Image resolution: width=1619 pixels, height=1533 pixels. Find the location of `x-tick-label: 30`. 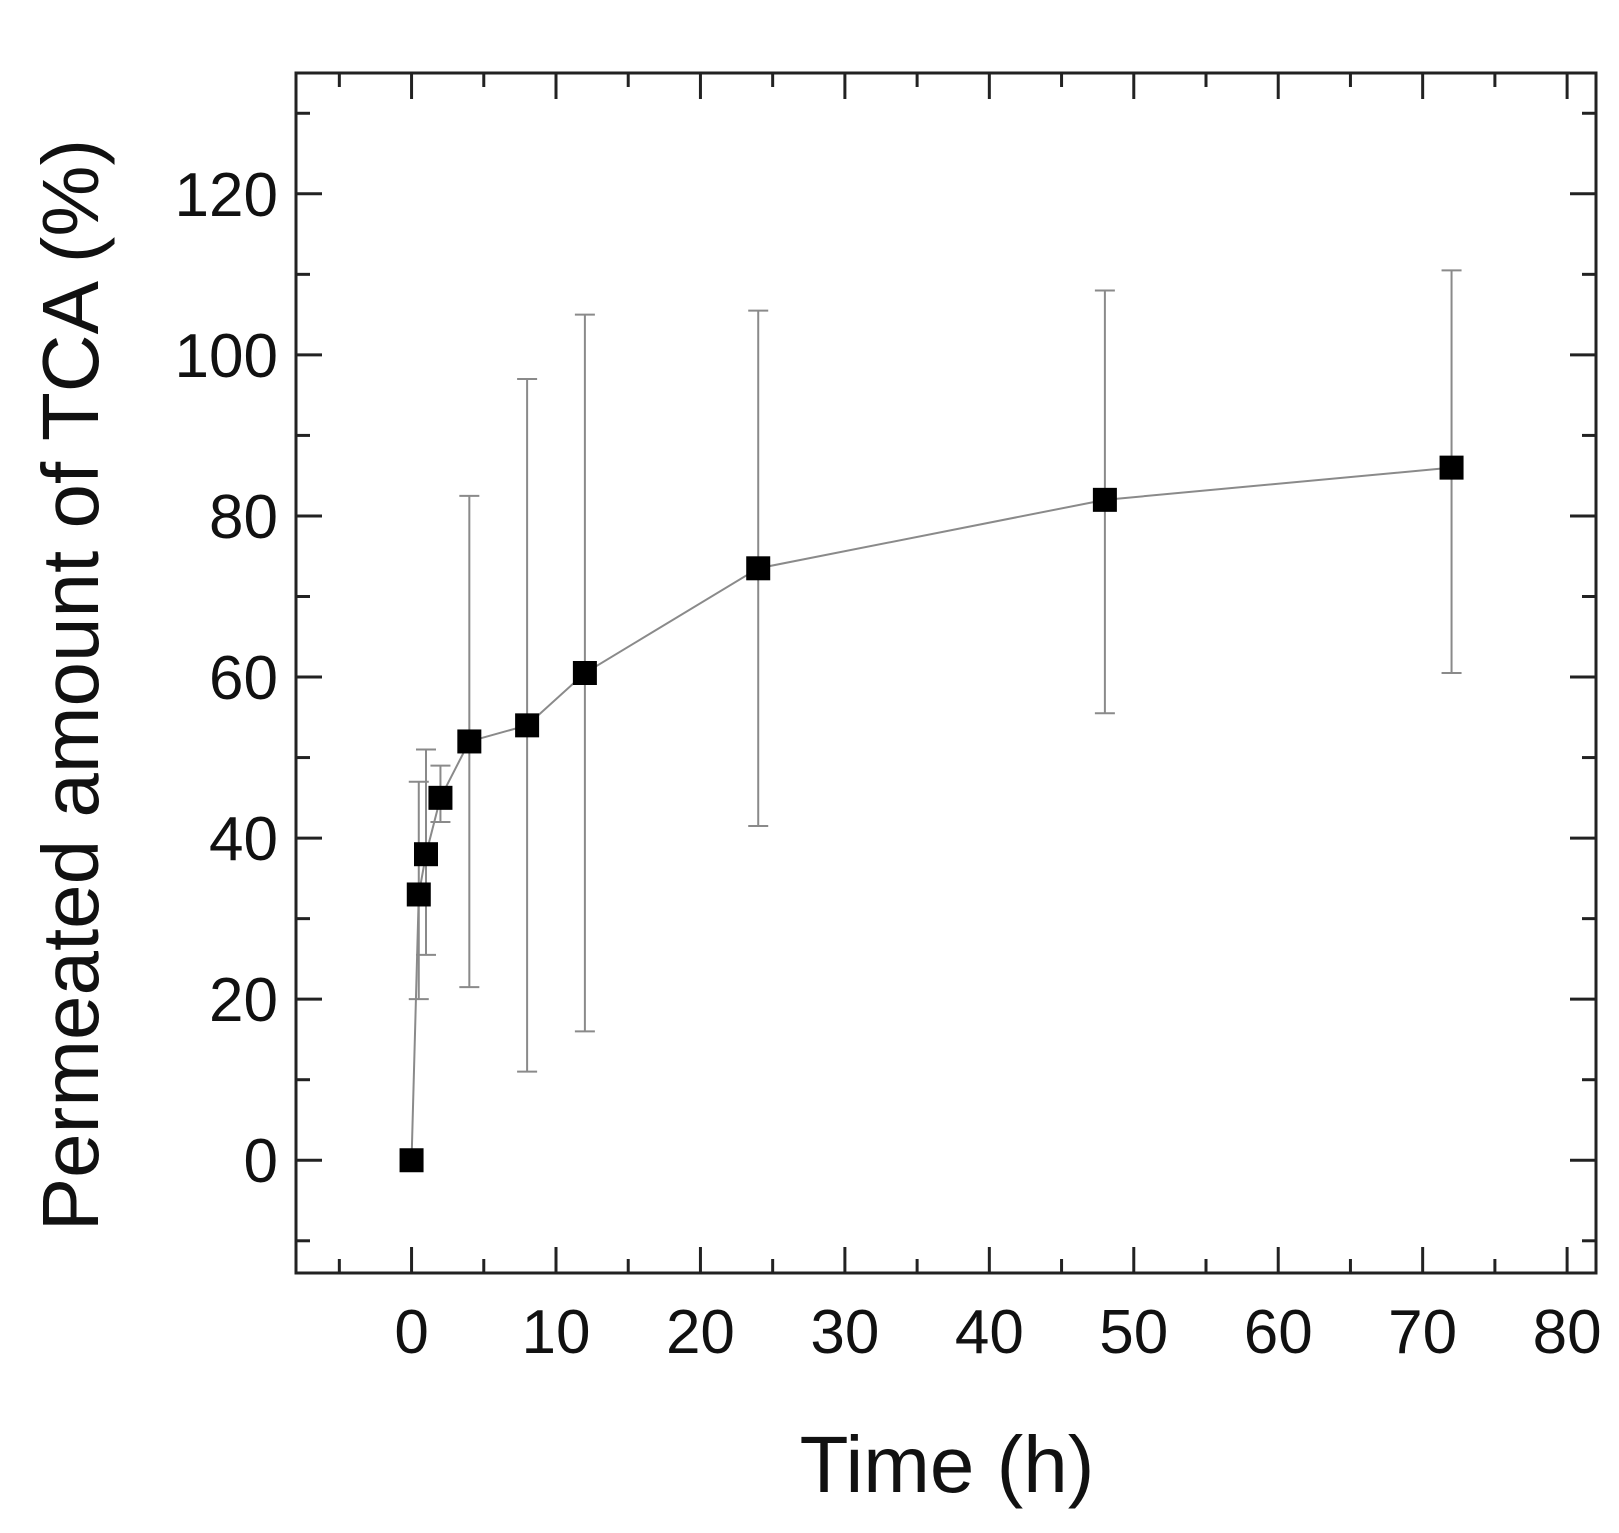

x-tick-label: 30 is located at coordinates (844, 1332).